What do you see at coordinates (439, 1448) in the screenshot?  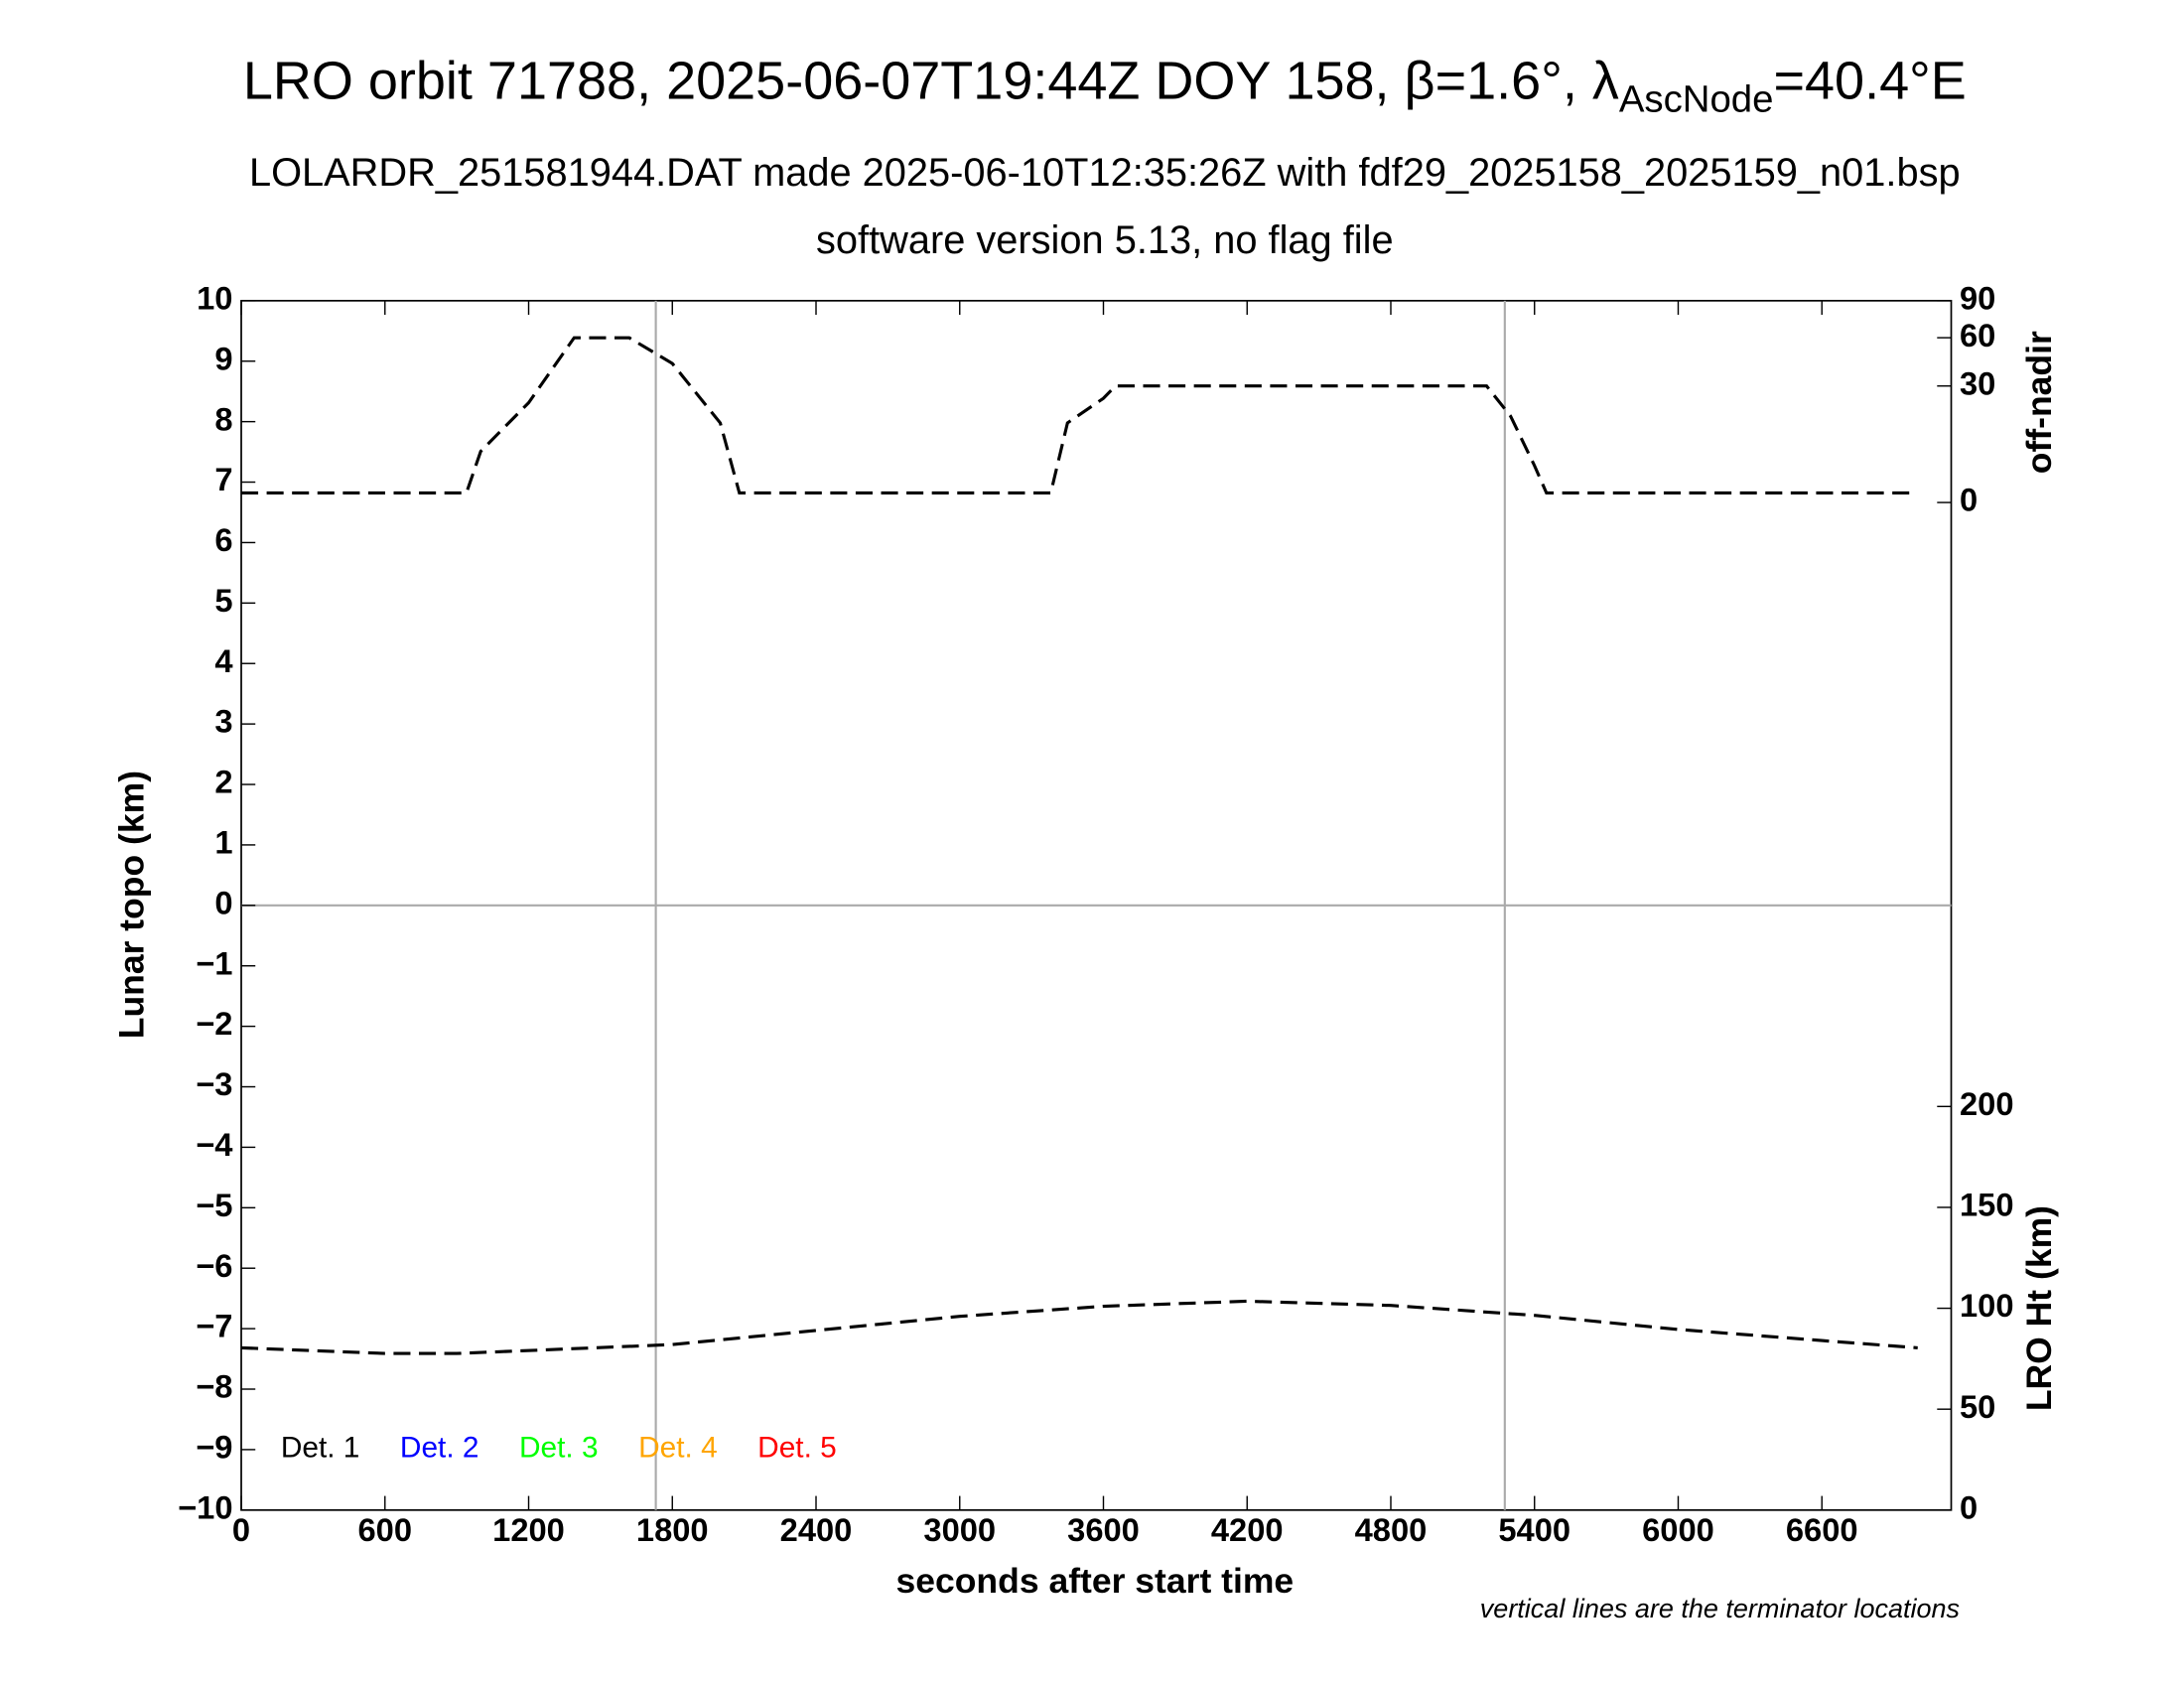 I see `legend-entry: Det. 2` at bounding box center [439, 1448].